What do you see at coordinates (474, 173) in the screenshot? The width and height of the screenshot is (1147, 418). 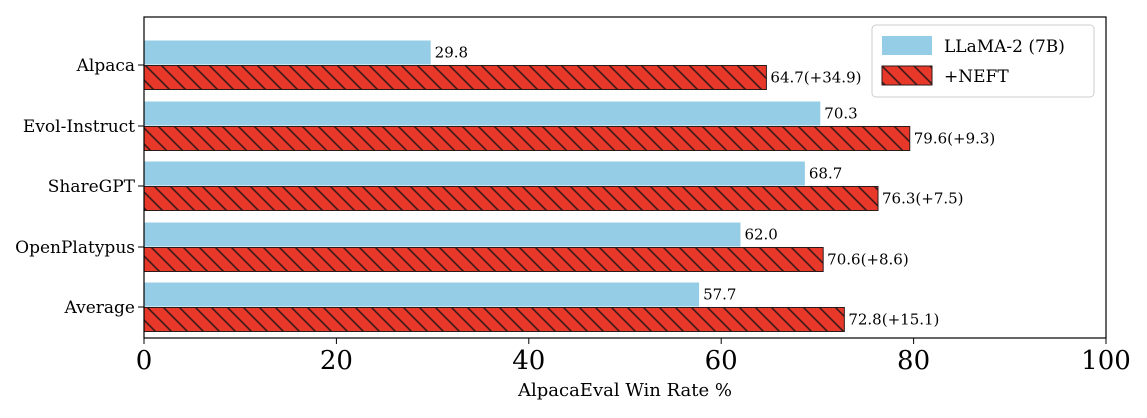 I see `bar-base-sharegpt` at bounding box center [474, 173].